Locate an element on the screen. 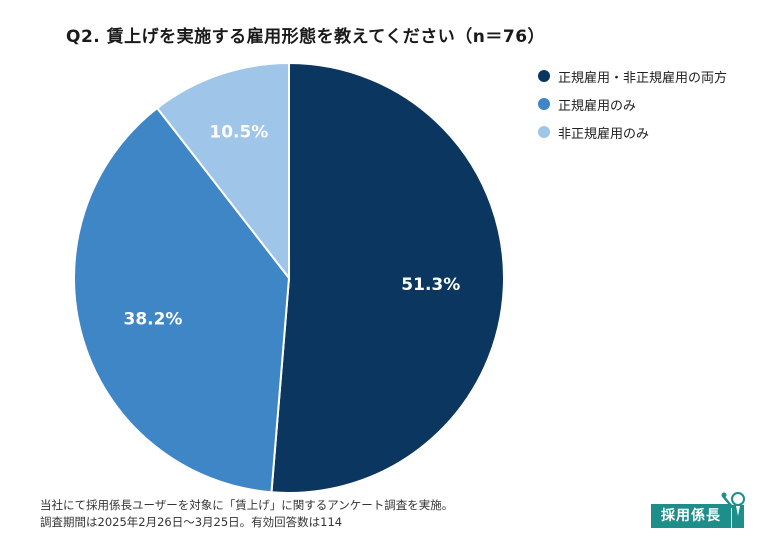 The image size is (779, 540). legend: 正規雇用・非正規雇用の両方 正規雇用のみ 非正規雇用のみ is located at coordinates (632, 104).